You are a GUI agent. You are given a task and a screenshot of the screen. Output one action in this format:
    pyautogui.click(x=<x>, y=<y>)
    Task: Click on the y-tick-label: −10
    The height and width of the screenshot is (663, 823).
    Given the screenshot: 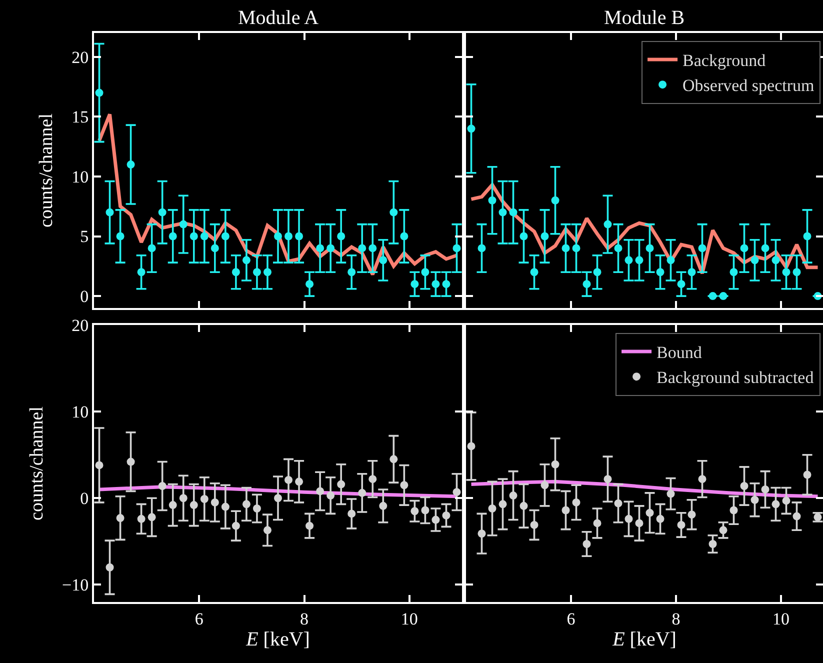 What is the action you would take?
    pyautogui.click(x=75, y=585)
    